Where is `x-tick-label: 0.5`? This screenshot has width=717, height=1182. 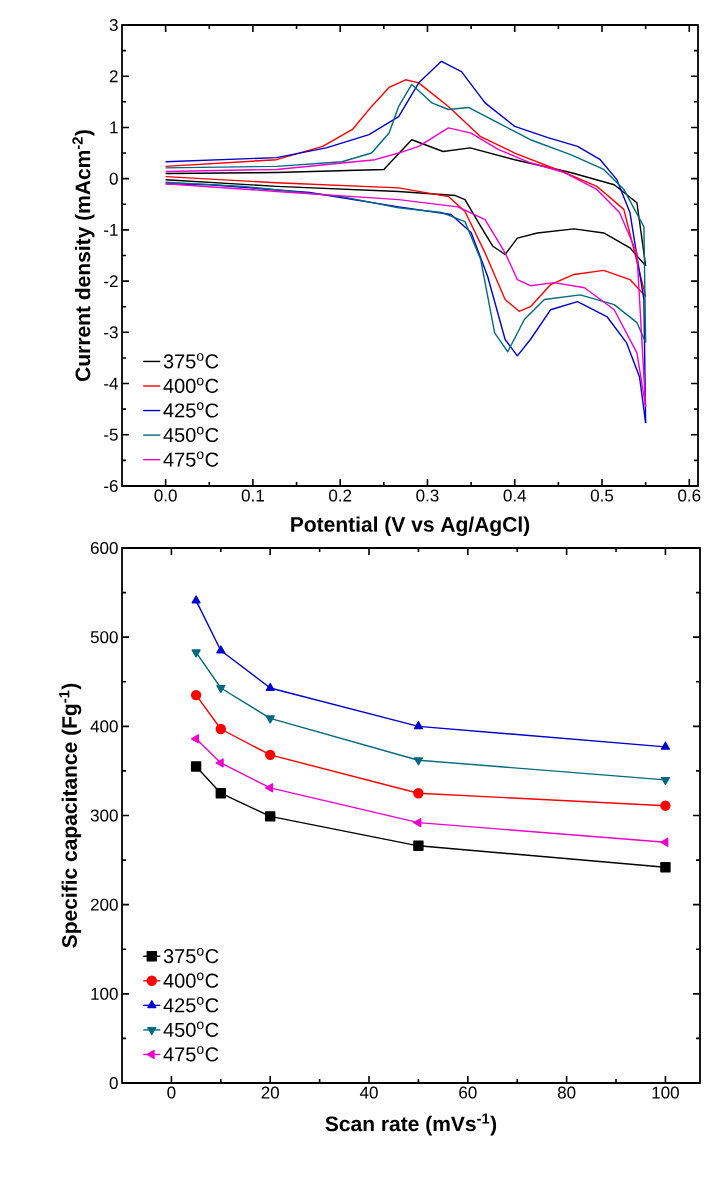
x-tick-label: 0.5 is located at coordinates (602, 495).